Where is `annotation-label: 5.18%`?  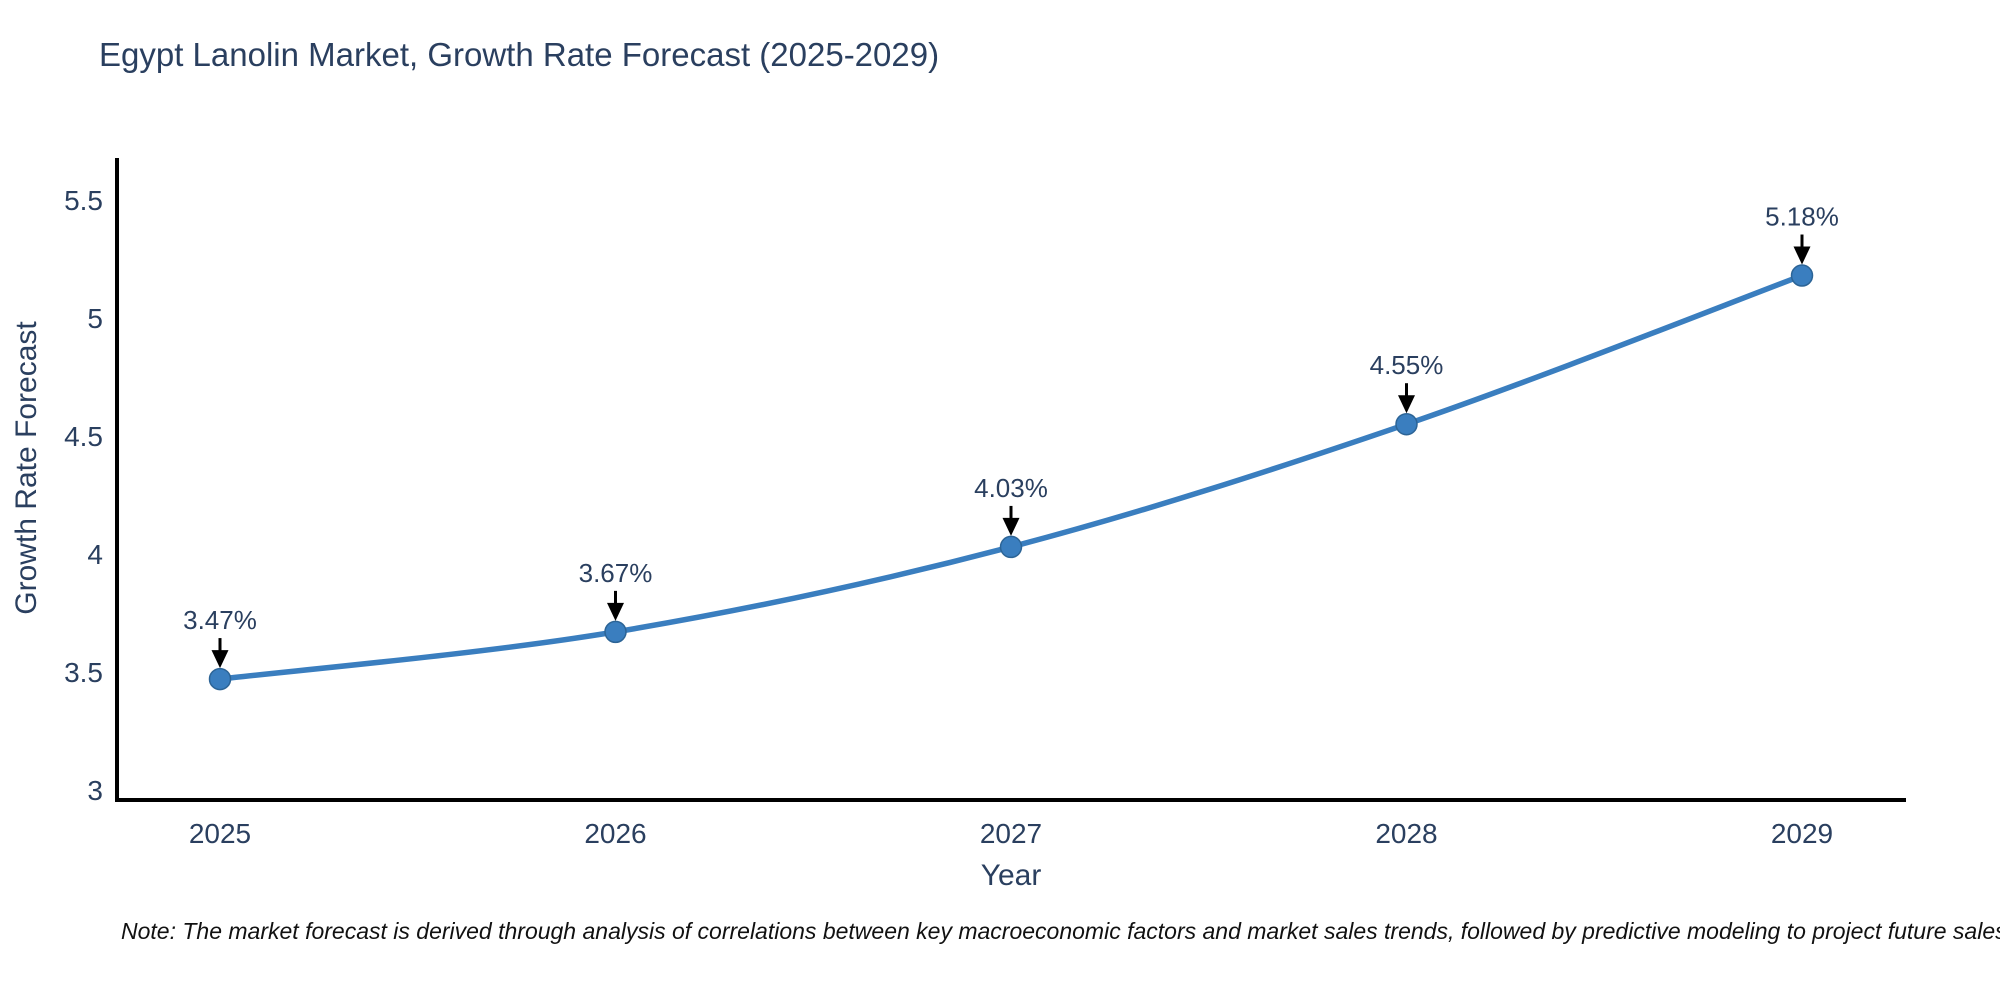 annotation-label: 5.18% is located at coordinates (1802, 217).